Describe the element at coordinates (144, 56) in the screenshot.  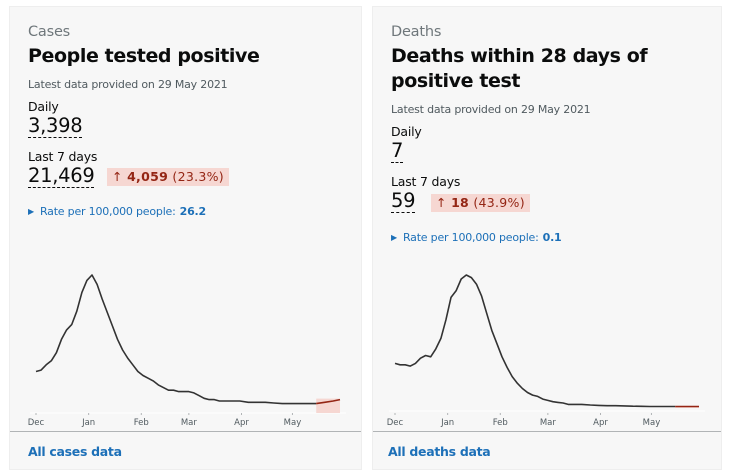
I see `card-title: People tested positive` at that location.